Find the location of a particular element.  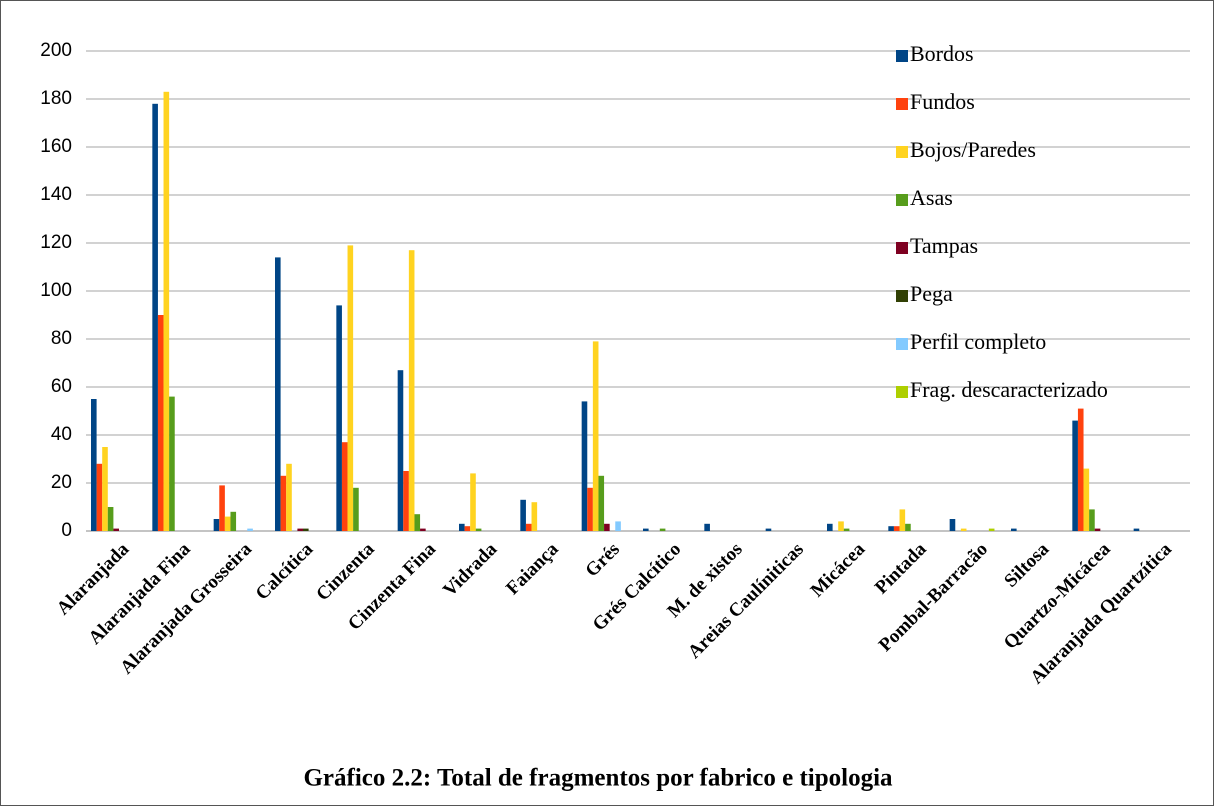

legend-label: Tampas is located at coordinates (944, 245).